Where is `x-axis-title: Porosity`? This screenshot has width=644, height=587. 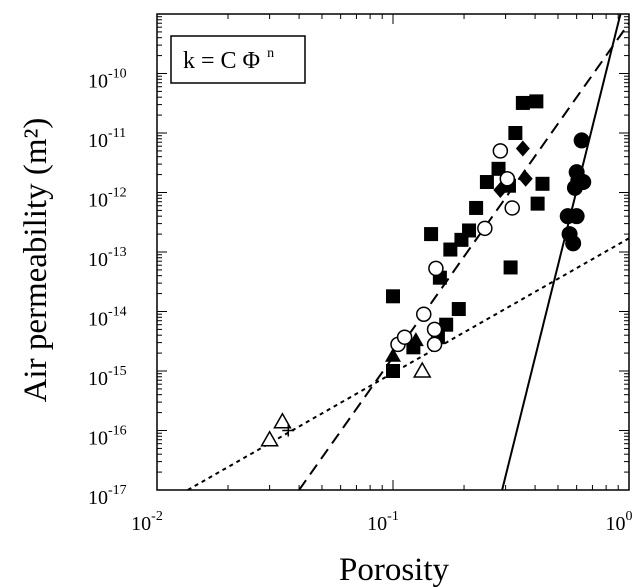
x-axis-title: Porosity is located at coordinates (394, 569).